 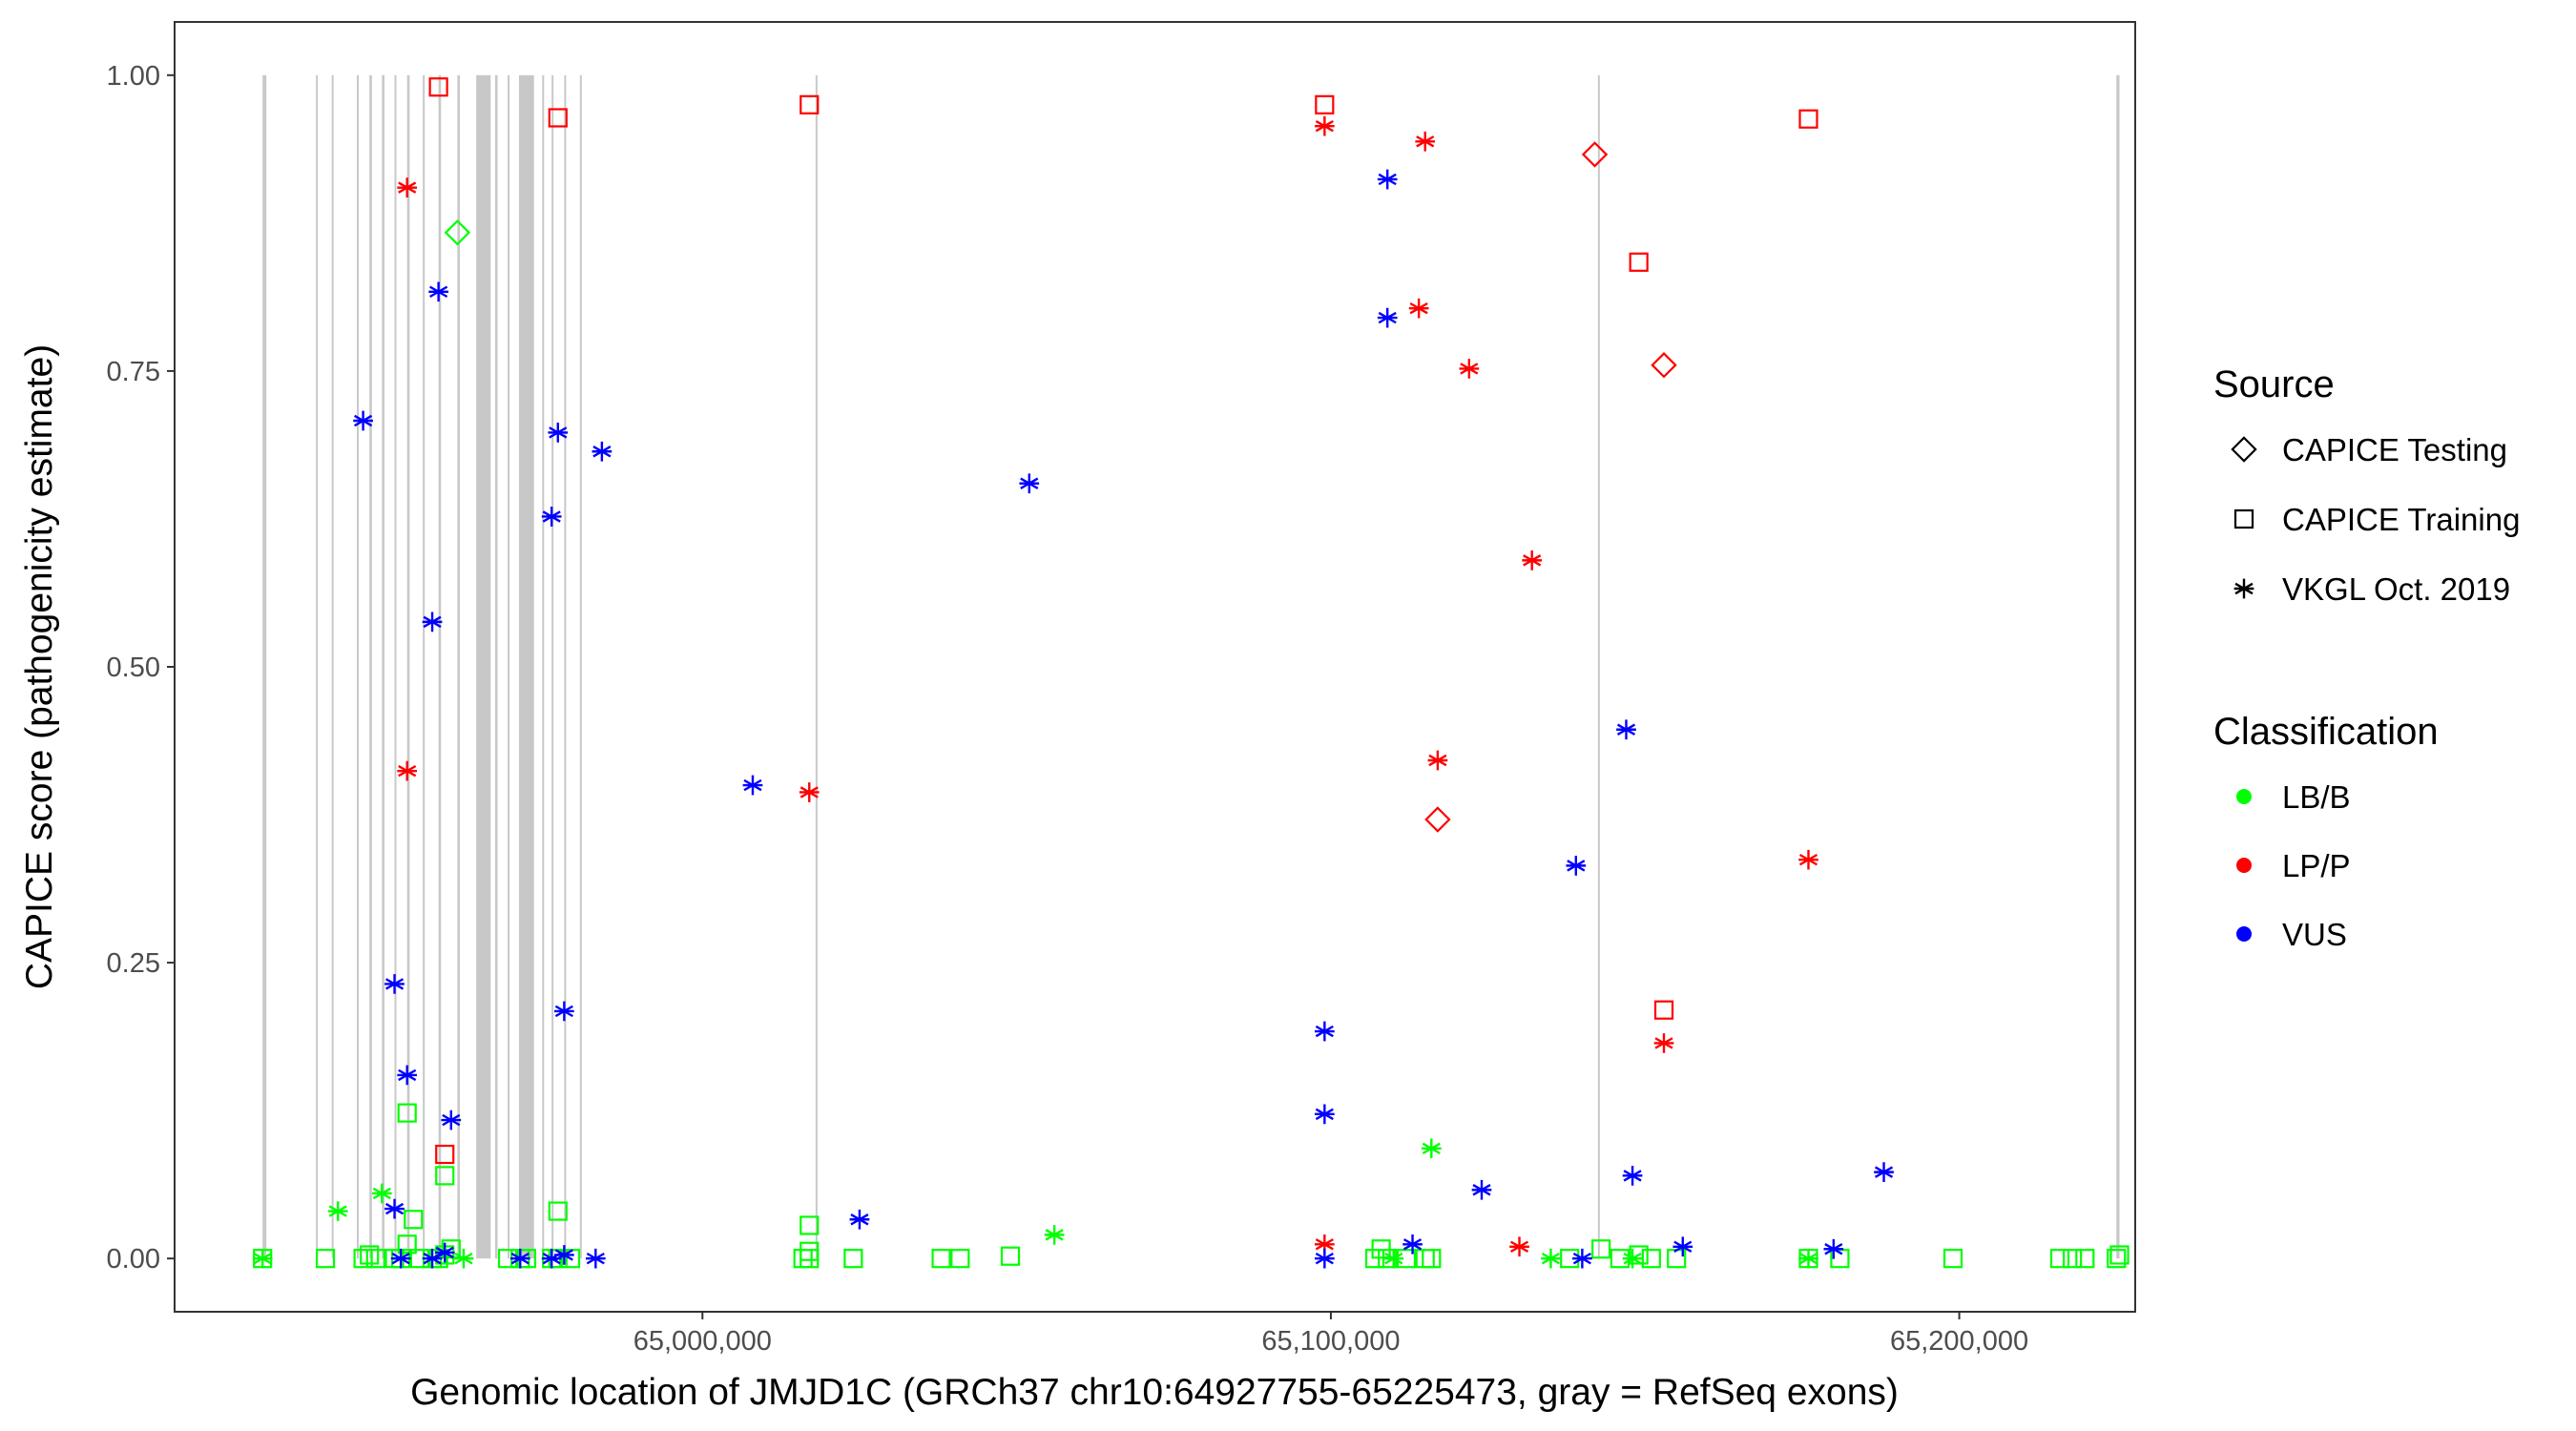 I want to click on y-axis-title: CAPICE score (pathogenicity estimate), so click(x=39, y=667).